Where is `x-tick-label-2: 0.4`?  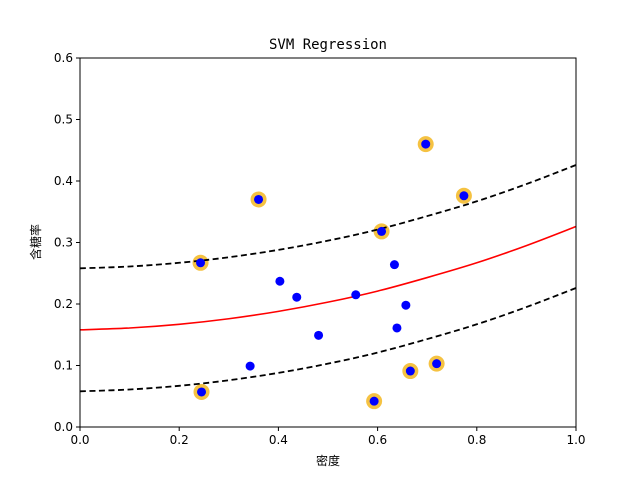
x-tick-label-2: 0.4 is located at coordinates (278, 440).